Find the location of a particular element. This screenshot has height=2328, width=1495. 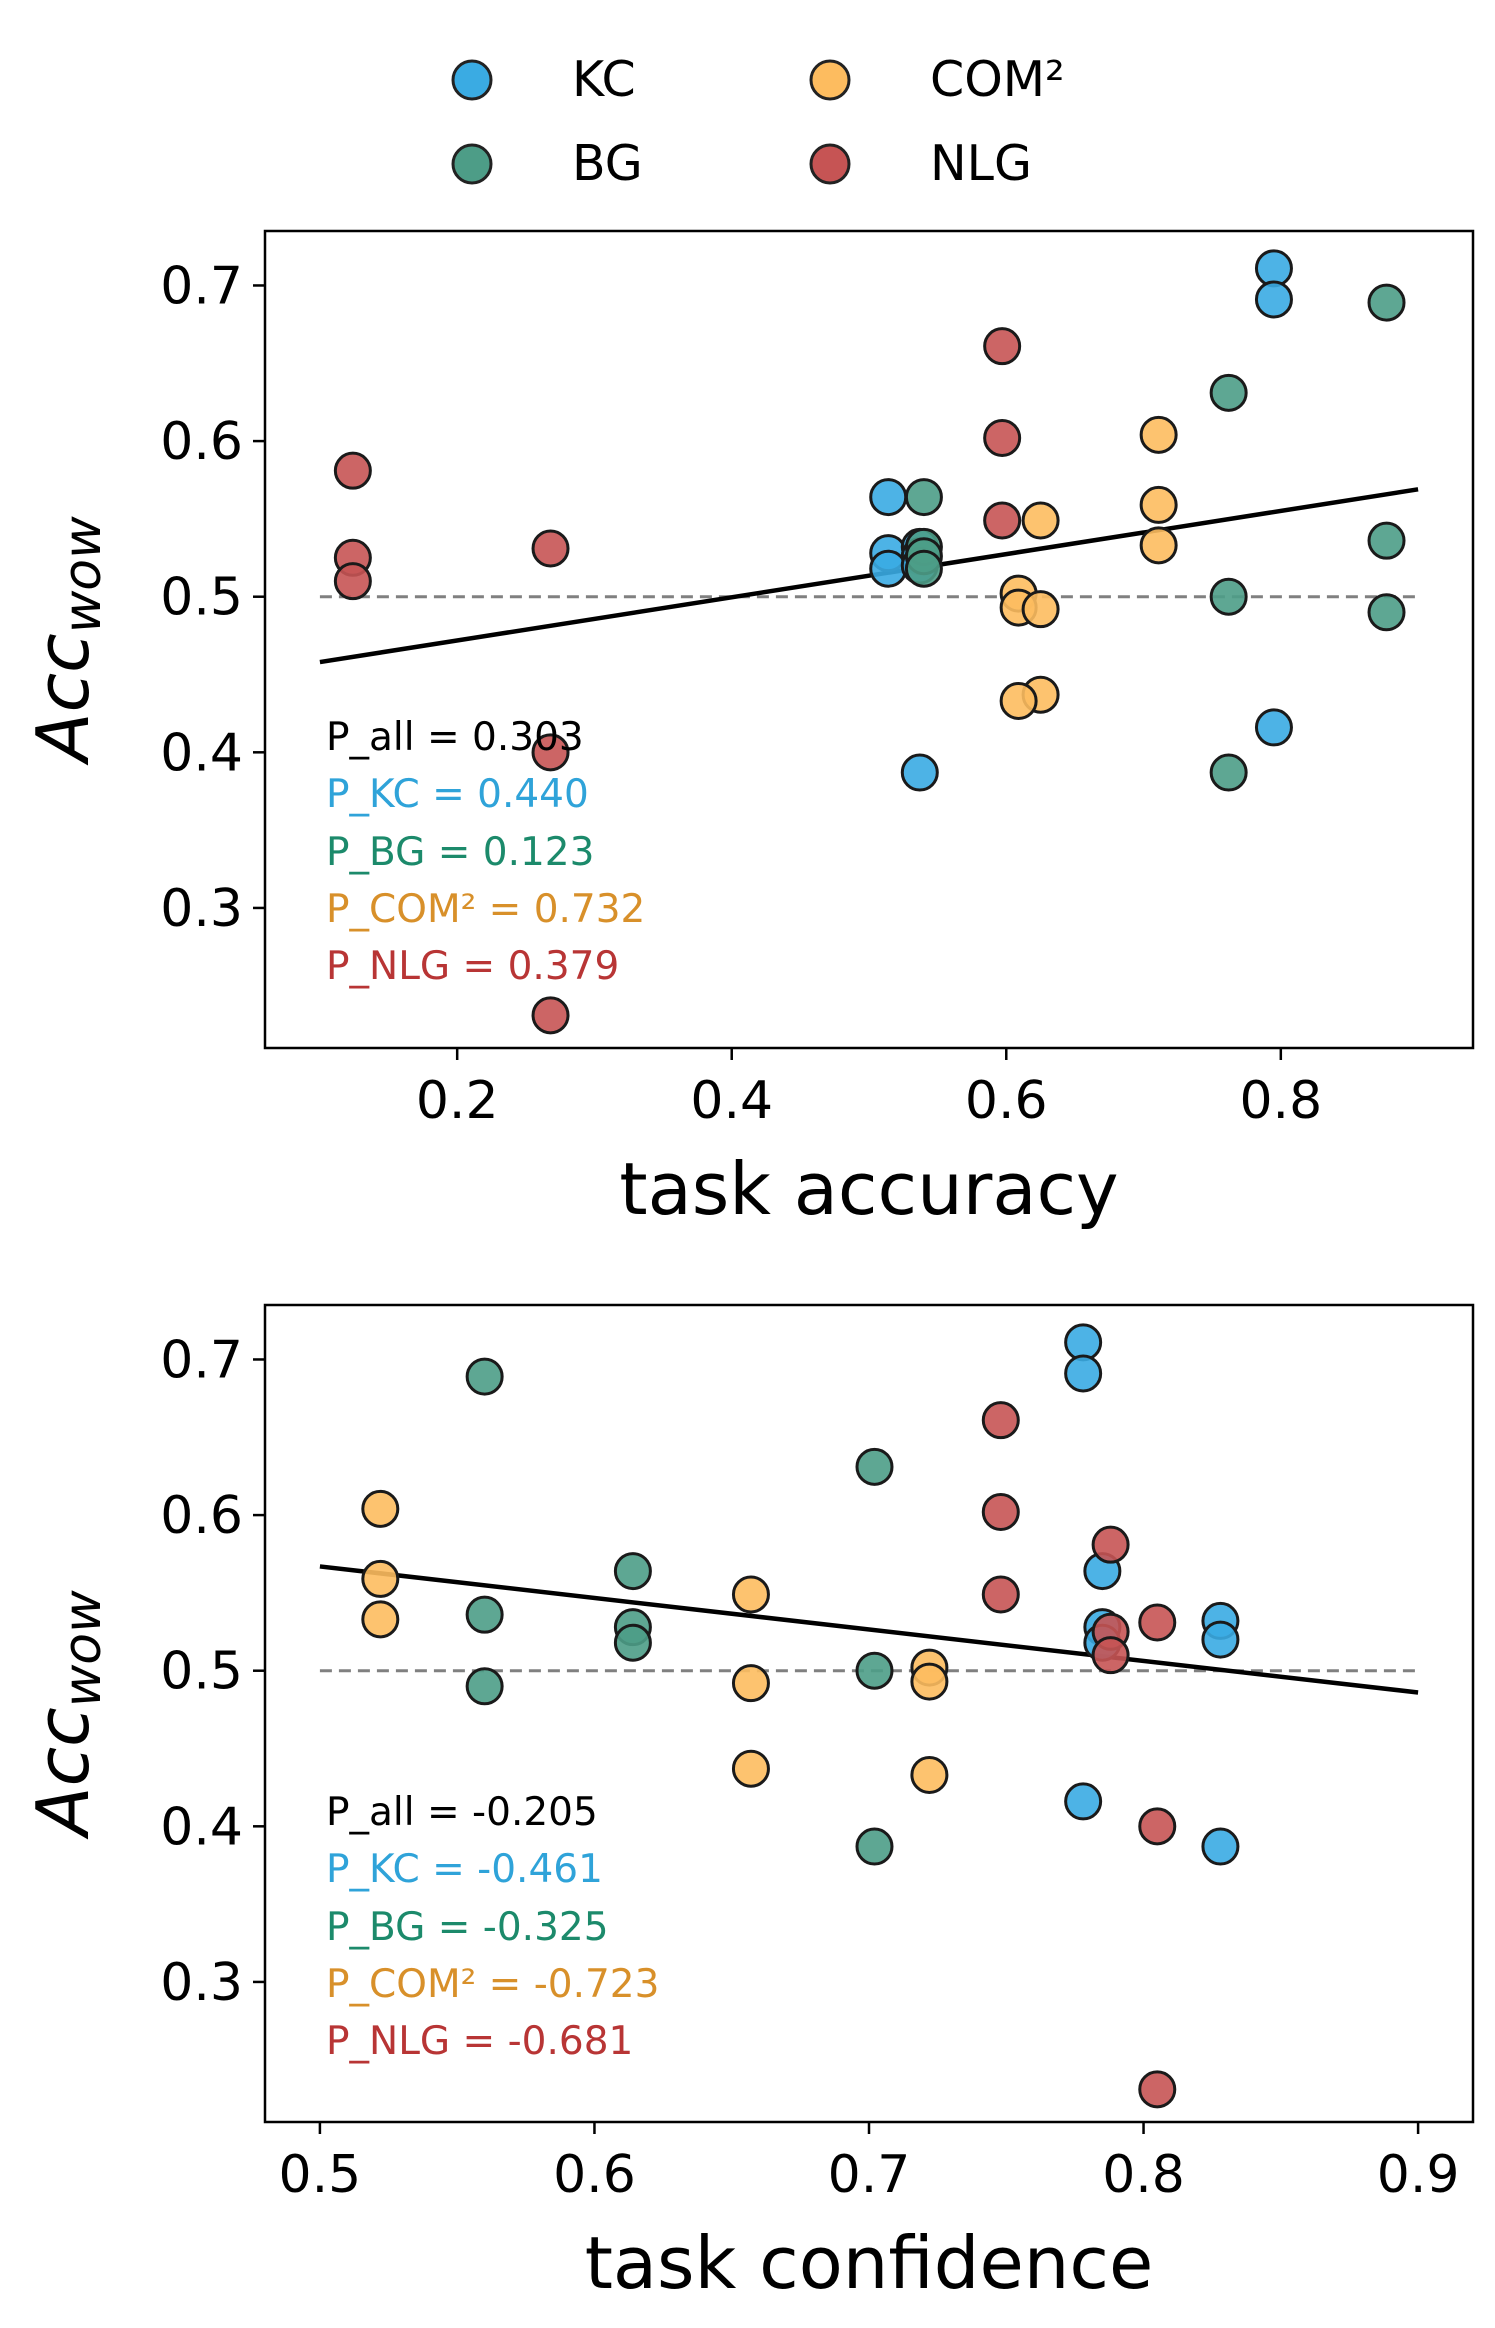

x-tick-label: 0.5 is located at coordinates (320, 2175).